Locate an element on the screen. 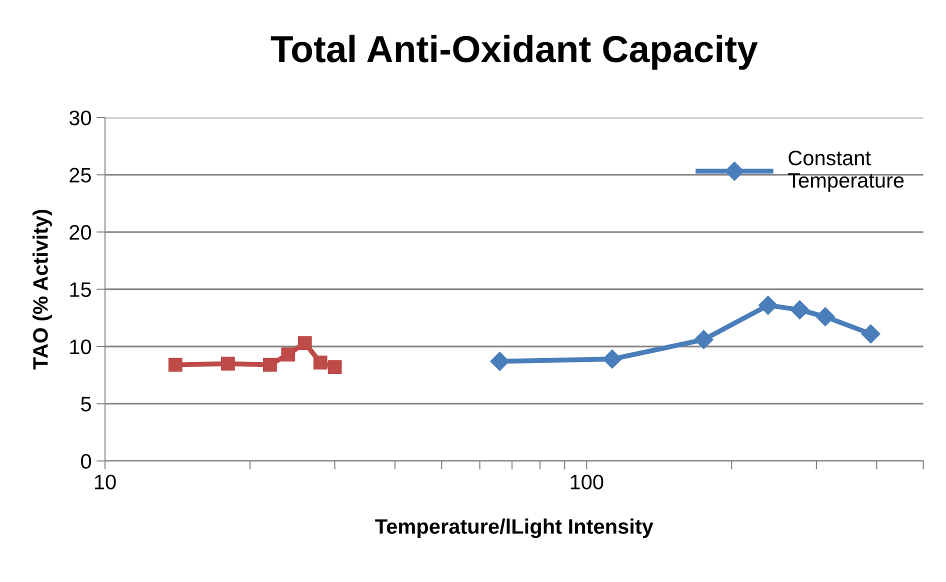 Image resolution: width=946 pixels, height=582 pixels. y-tick-label: 30 is located at coordinates (80, 118).